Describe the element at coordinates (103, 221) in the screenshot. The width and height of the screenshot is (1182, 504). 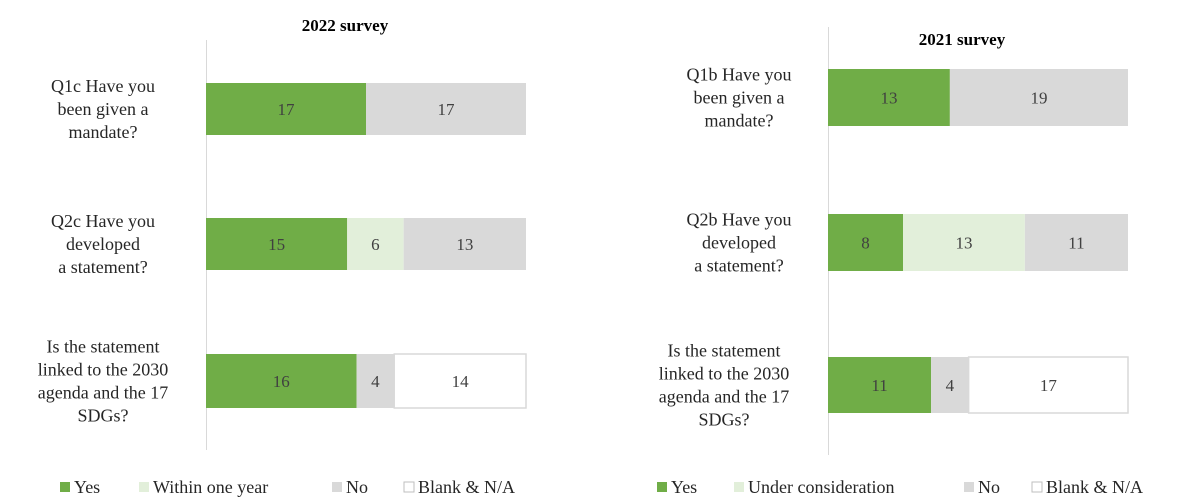
I see `category-label-line: Q2c Have you` at that location.